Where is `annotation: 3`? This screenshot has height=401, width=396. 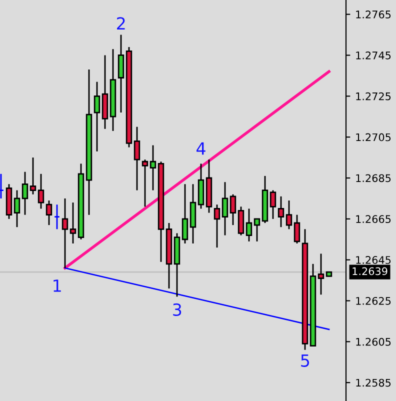 annotation: 3 is located at coordinates (177, 309).